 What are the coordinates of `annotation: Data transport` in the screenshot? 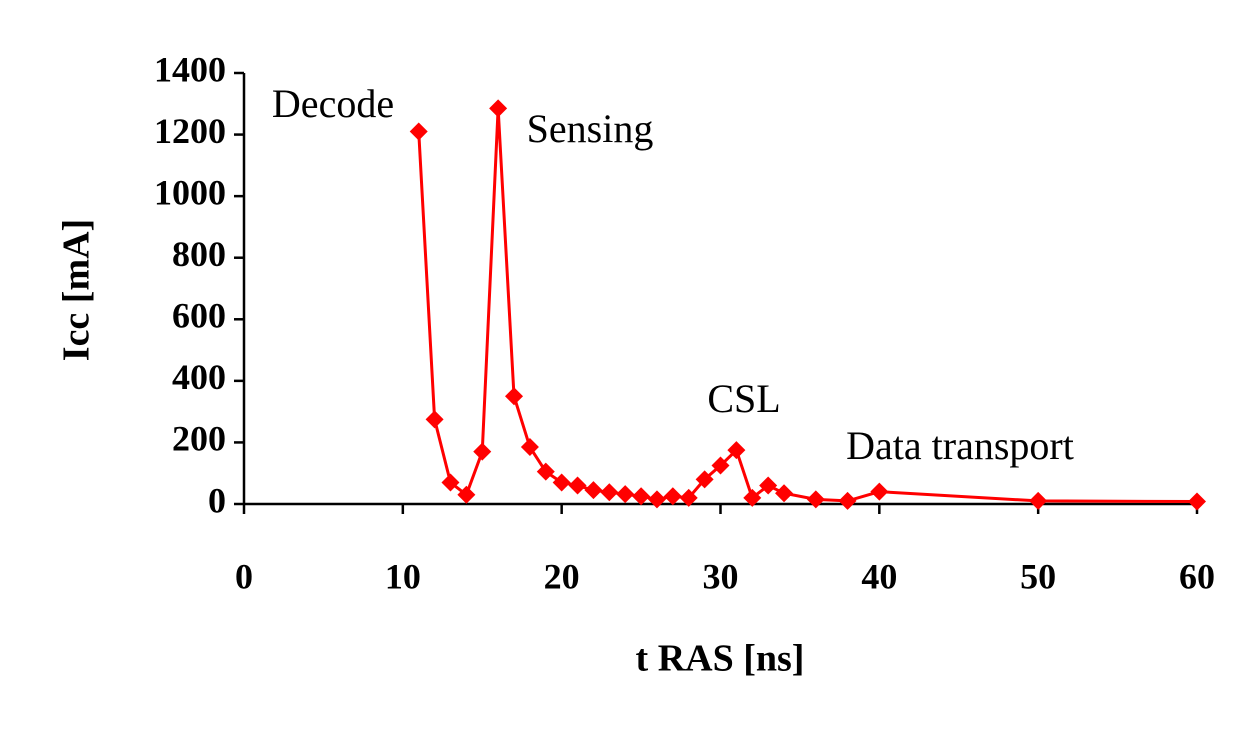 It's located at (960, 445).